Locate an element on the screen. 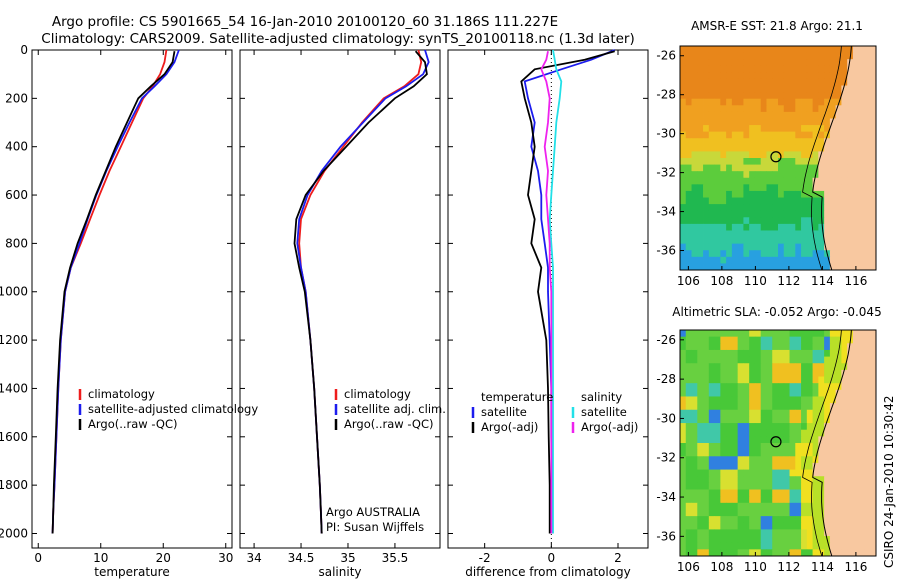 This screenshot has width=900, height=580. annotation-text: Argo AUSTRALIA is located at coordinates (373, 512).